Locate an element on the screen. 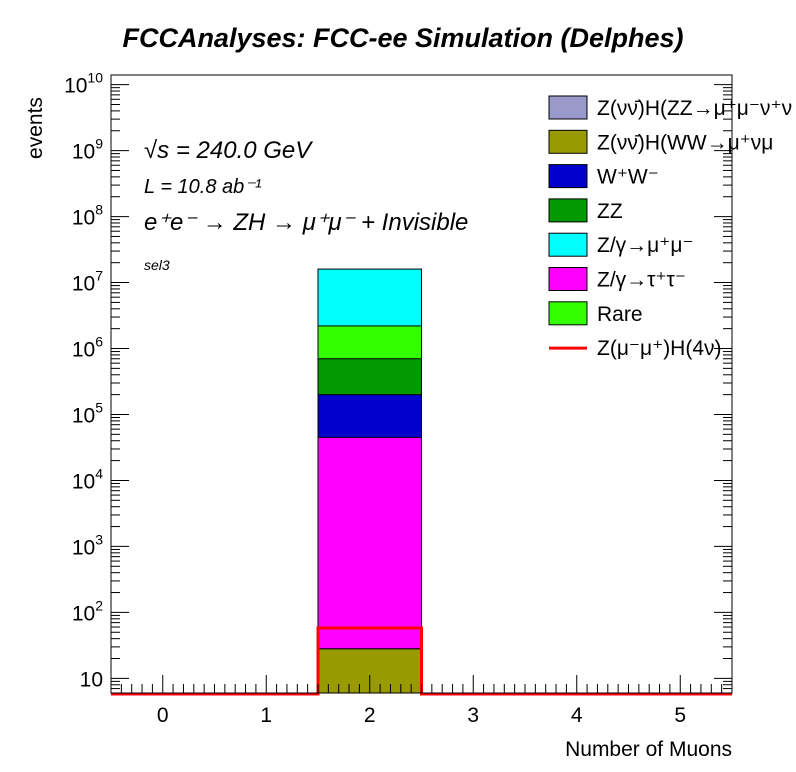 This screenshot has width=796, height=772. x-tick-label-3: 3 is located at coordinates (473, 715).